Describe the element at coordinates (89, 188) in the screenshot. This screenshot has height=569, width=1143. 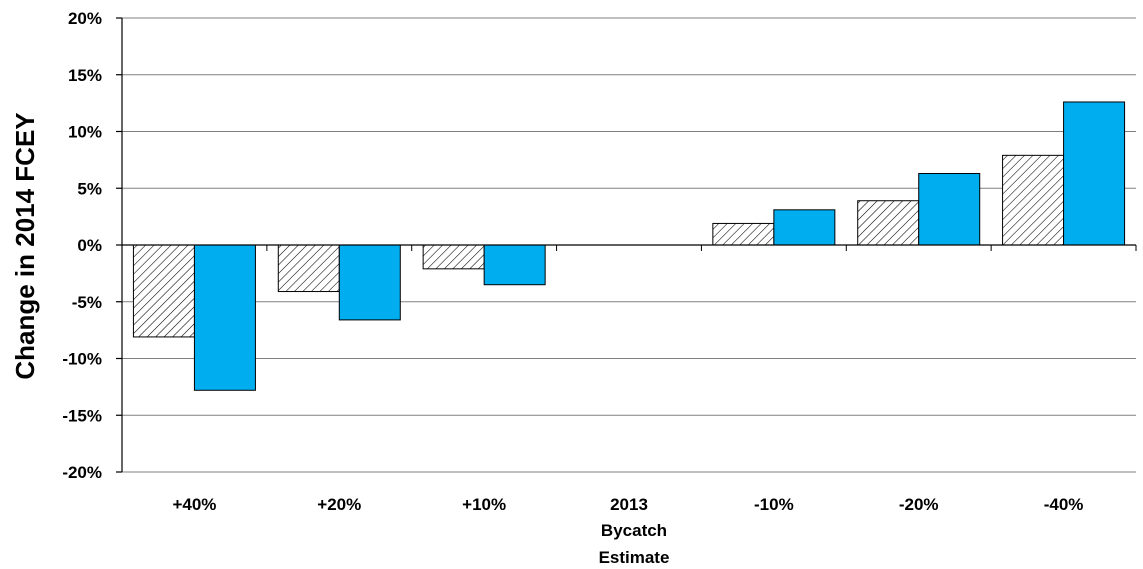
I see `y-tick-label: 5%` at that location.